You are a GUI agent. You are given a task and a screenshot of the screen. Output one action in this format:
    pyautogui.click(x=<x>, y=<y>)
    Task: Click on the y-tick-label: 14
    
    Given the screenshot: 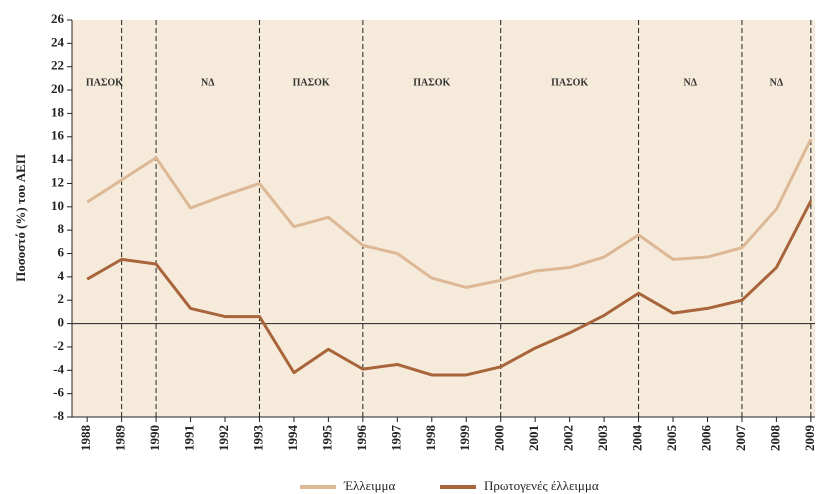 What is the action you would take?
    pyautogui.click(x=58, y=158)
    